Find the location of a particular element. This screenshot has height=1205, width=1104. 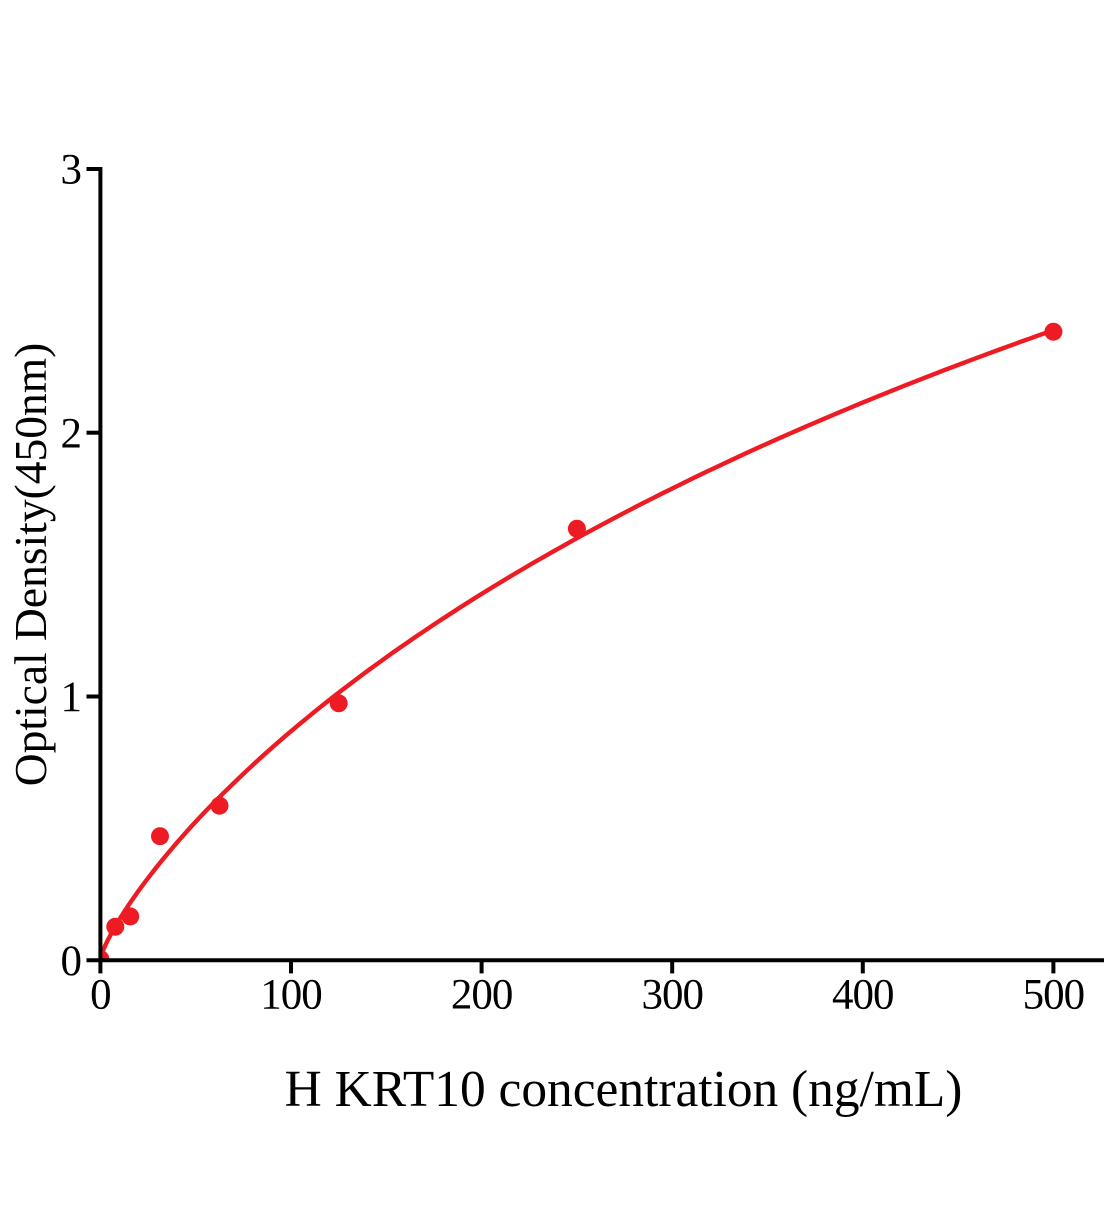

svg-text: 3 is located at coordinates (72, 170).